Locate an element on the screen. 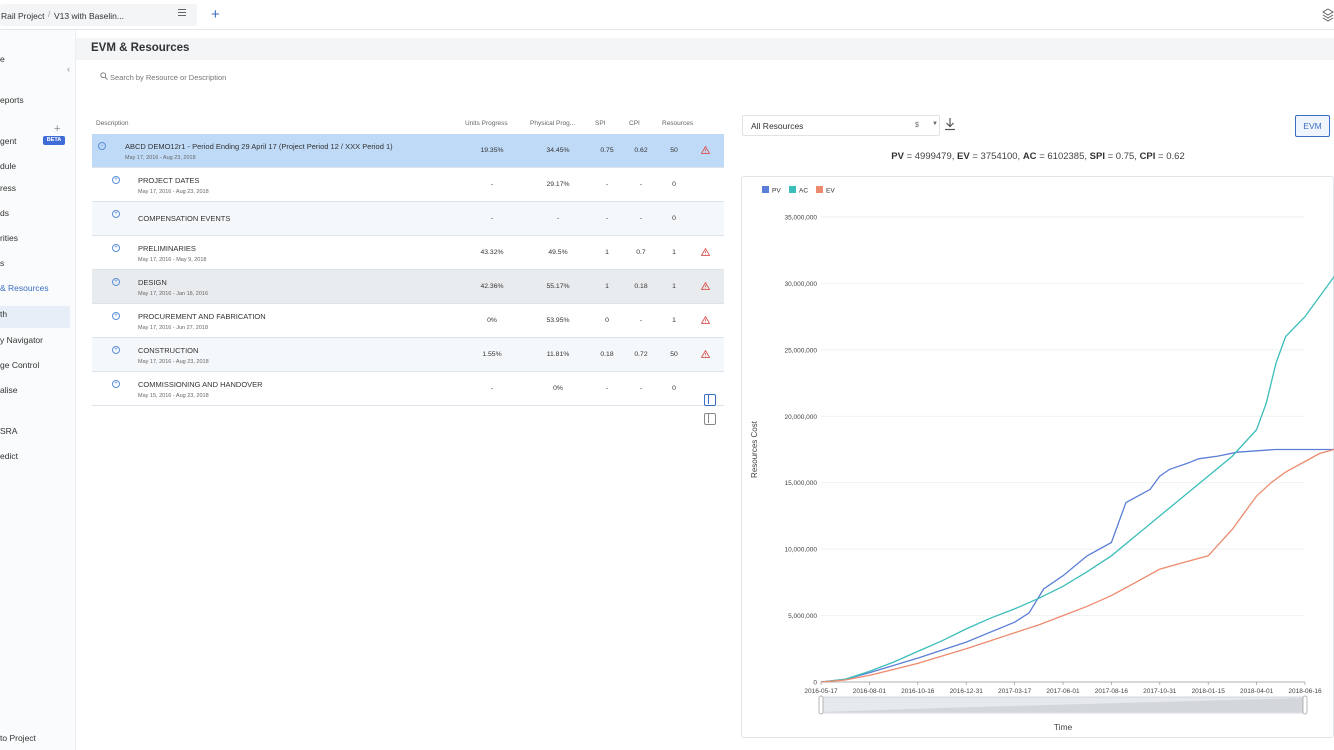 The height and width of the screenshot is (750, 1334). sidebar-item-predict: edict is located at coordinates (9, 456).